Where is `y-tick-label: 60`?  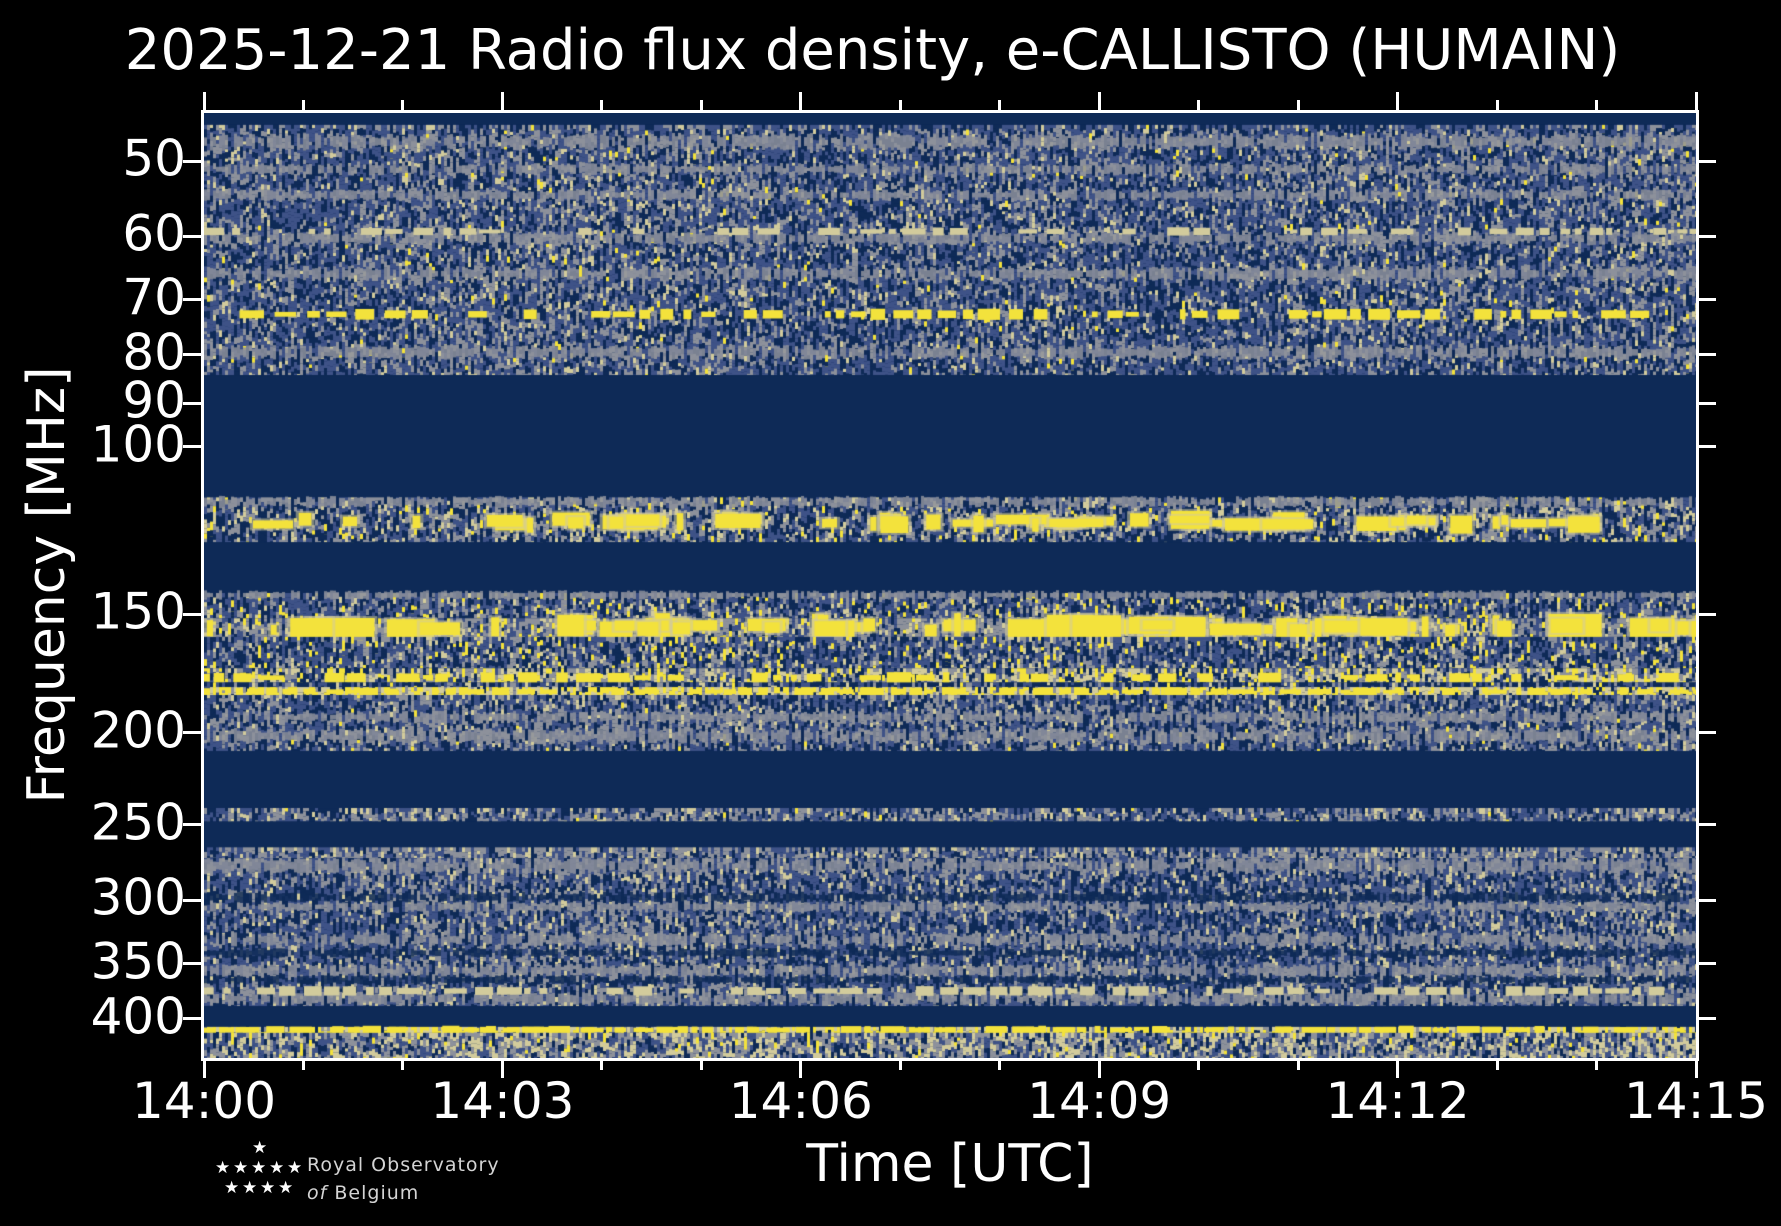 y-tick-label: 60 is located at coordinates (154, 233).